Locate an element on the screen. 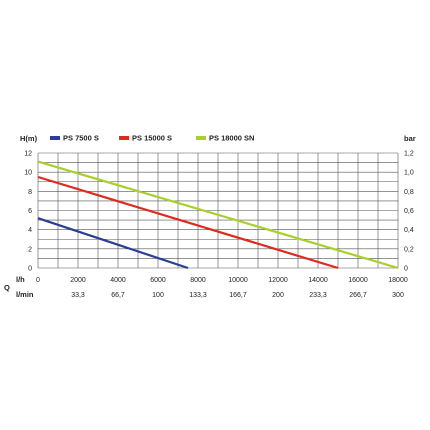 The image size is (430, 430). y-tick-left-label: 2 is located at coordinates (30, 249).